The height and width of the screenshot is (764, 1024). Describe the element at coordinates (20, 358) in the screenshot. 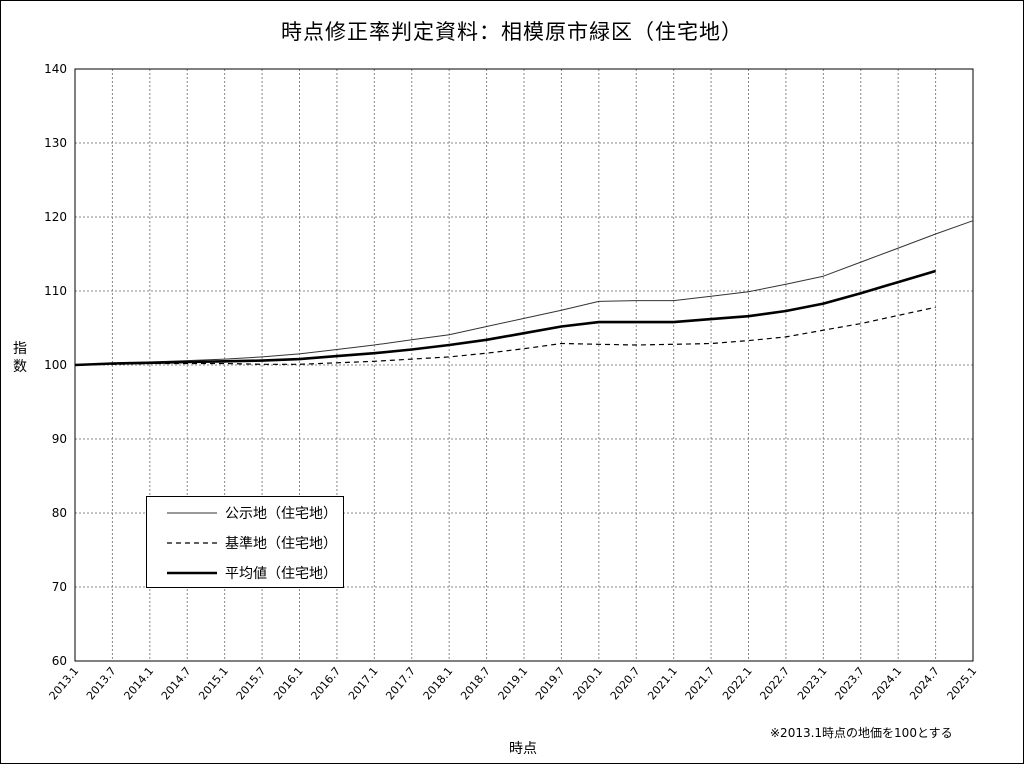

I see `y-axis-label: 指数` at that location.